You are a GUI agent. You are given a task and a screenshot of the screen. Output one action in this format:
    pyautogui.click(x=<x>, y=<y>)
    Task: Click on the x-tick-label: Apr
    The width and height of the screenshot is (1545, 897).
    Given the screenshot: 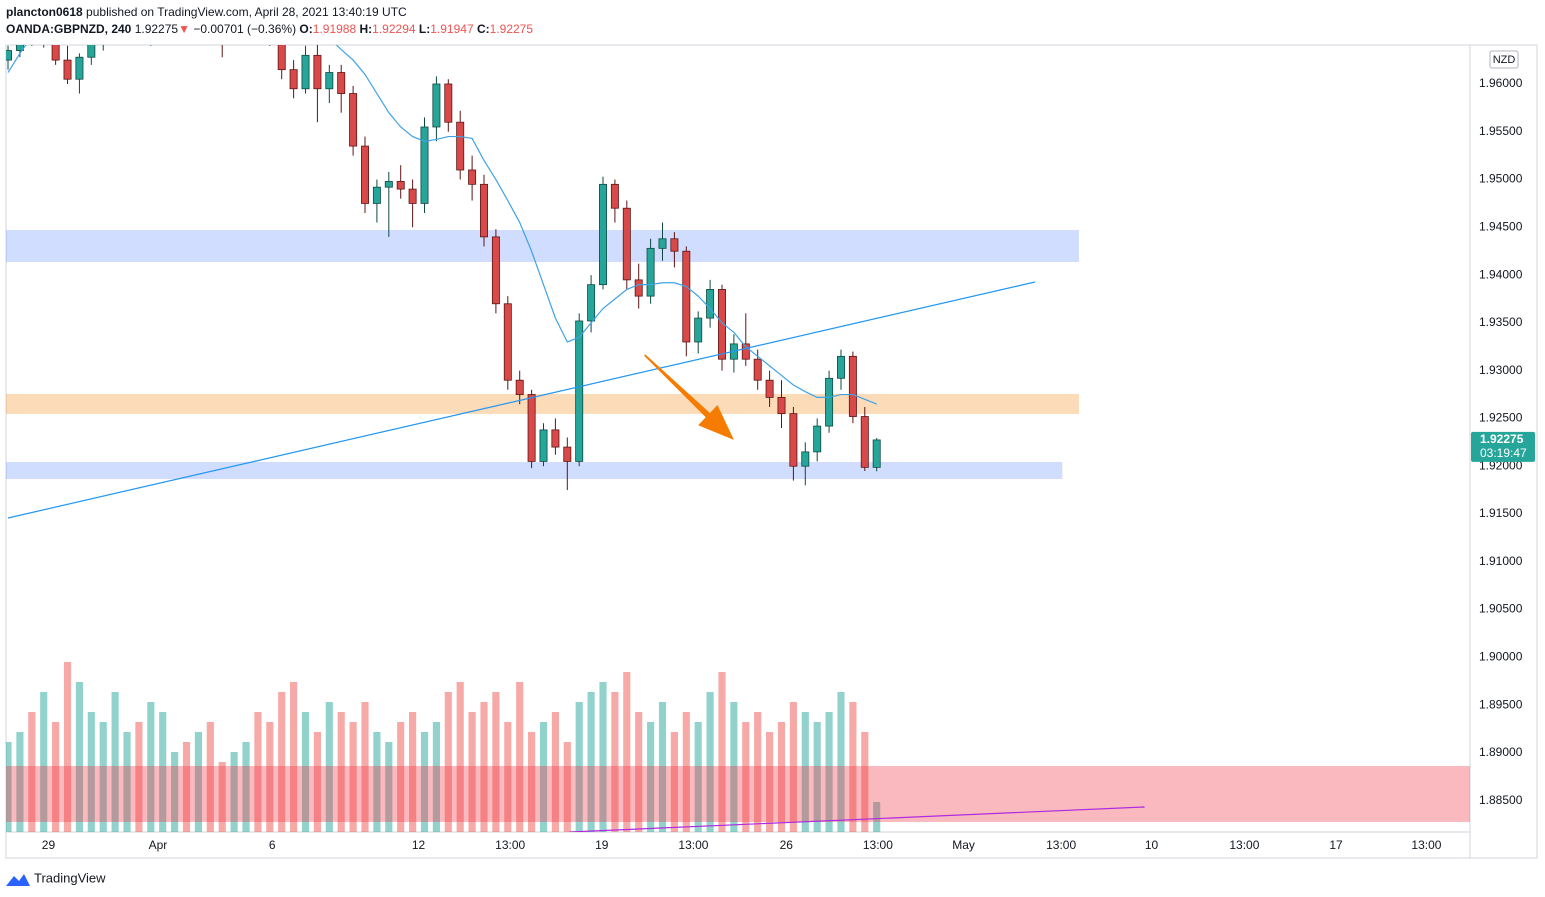 What is the action you would take?
    pyautogui.click(x=158, y=845)
    